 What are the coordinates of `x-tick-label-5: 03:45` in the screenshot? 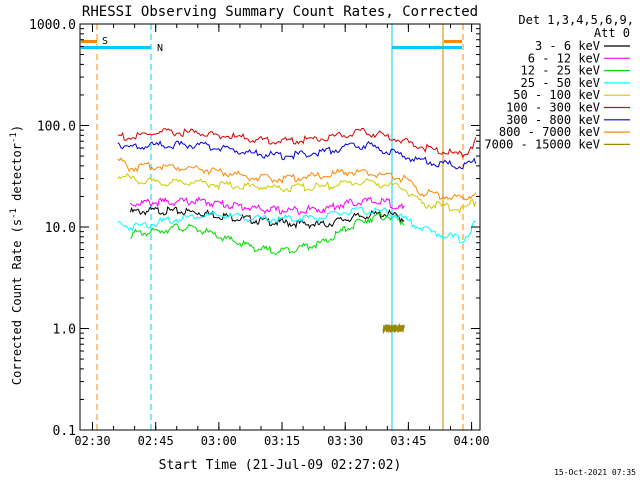 It's located at (408, 441).